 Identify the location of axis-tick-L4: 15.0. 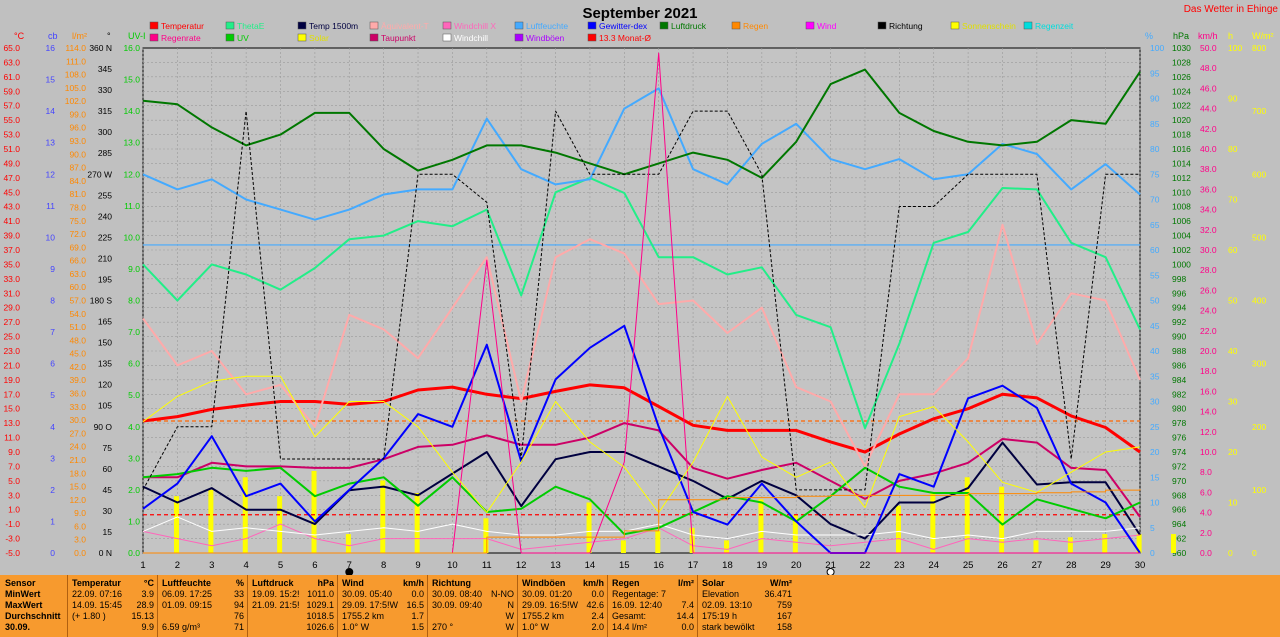
(131, 80).